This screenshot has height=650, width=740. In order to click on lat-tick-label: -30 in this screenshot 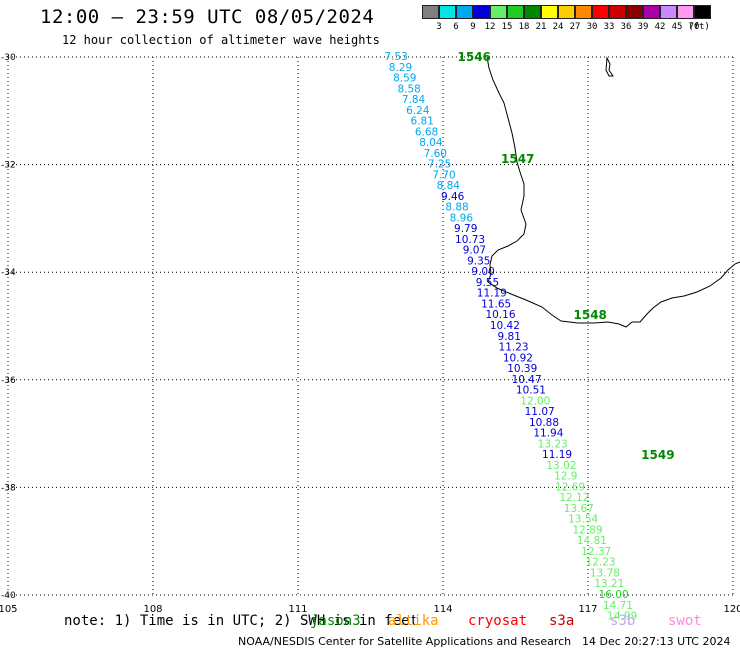, I will do `click(8, 58)`.